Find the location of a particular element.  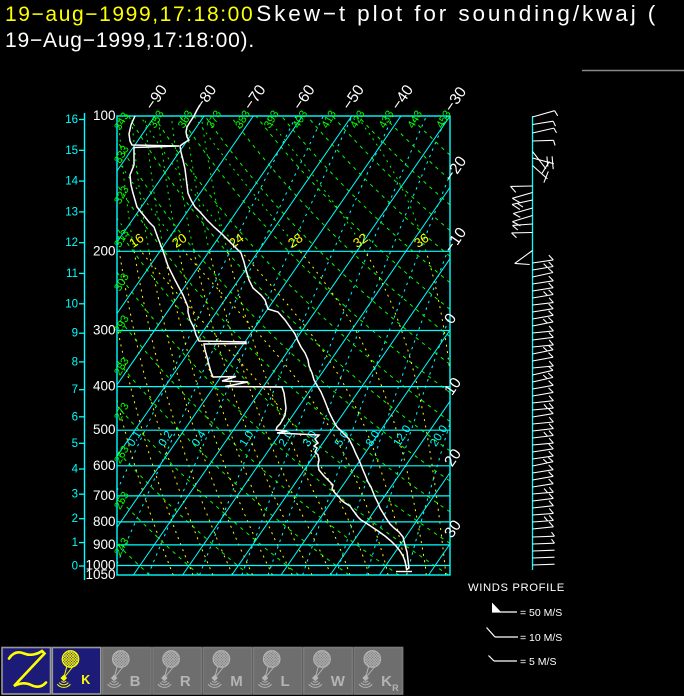

svg-text: = 50 M/S is located at coordinates (541, 613).